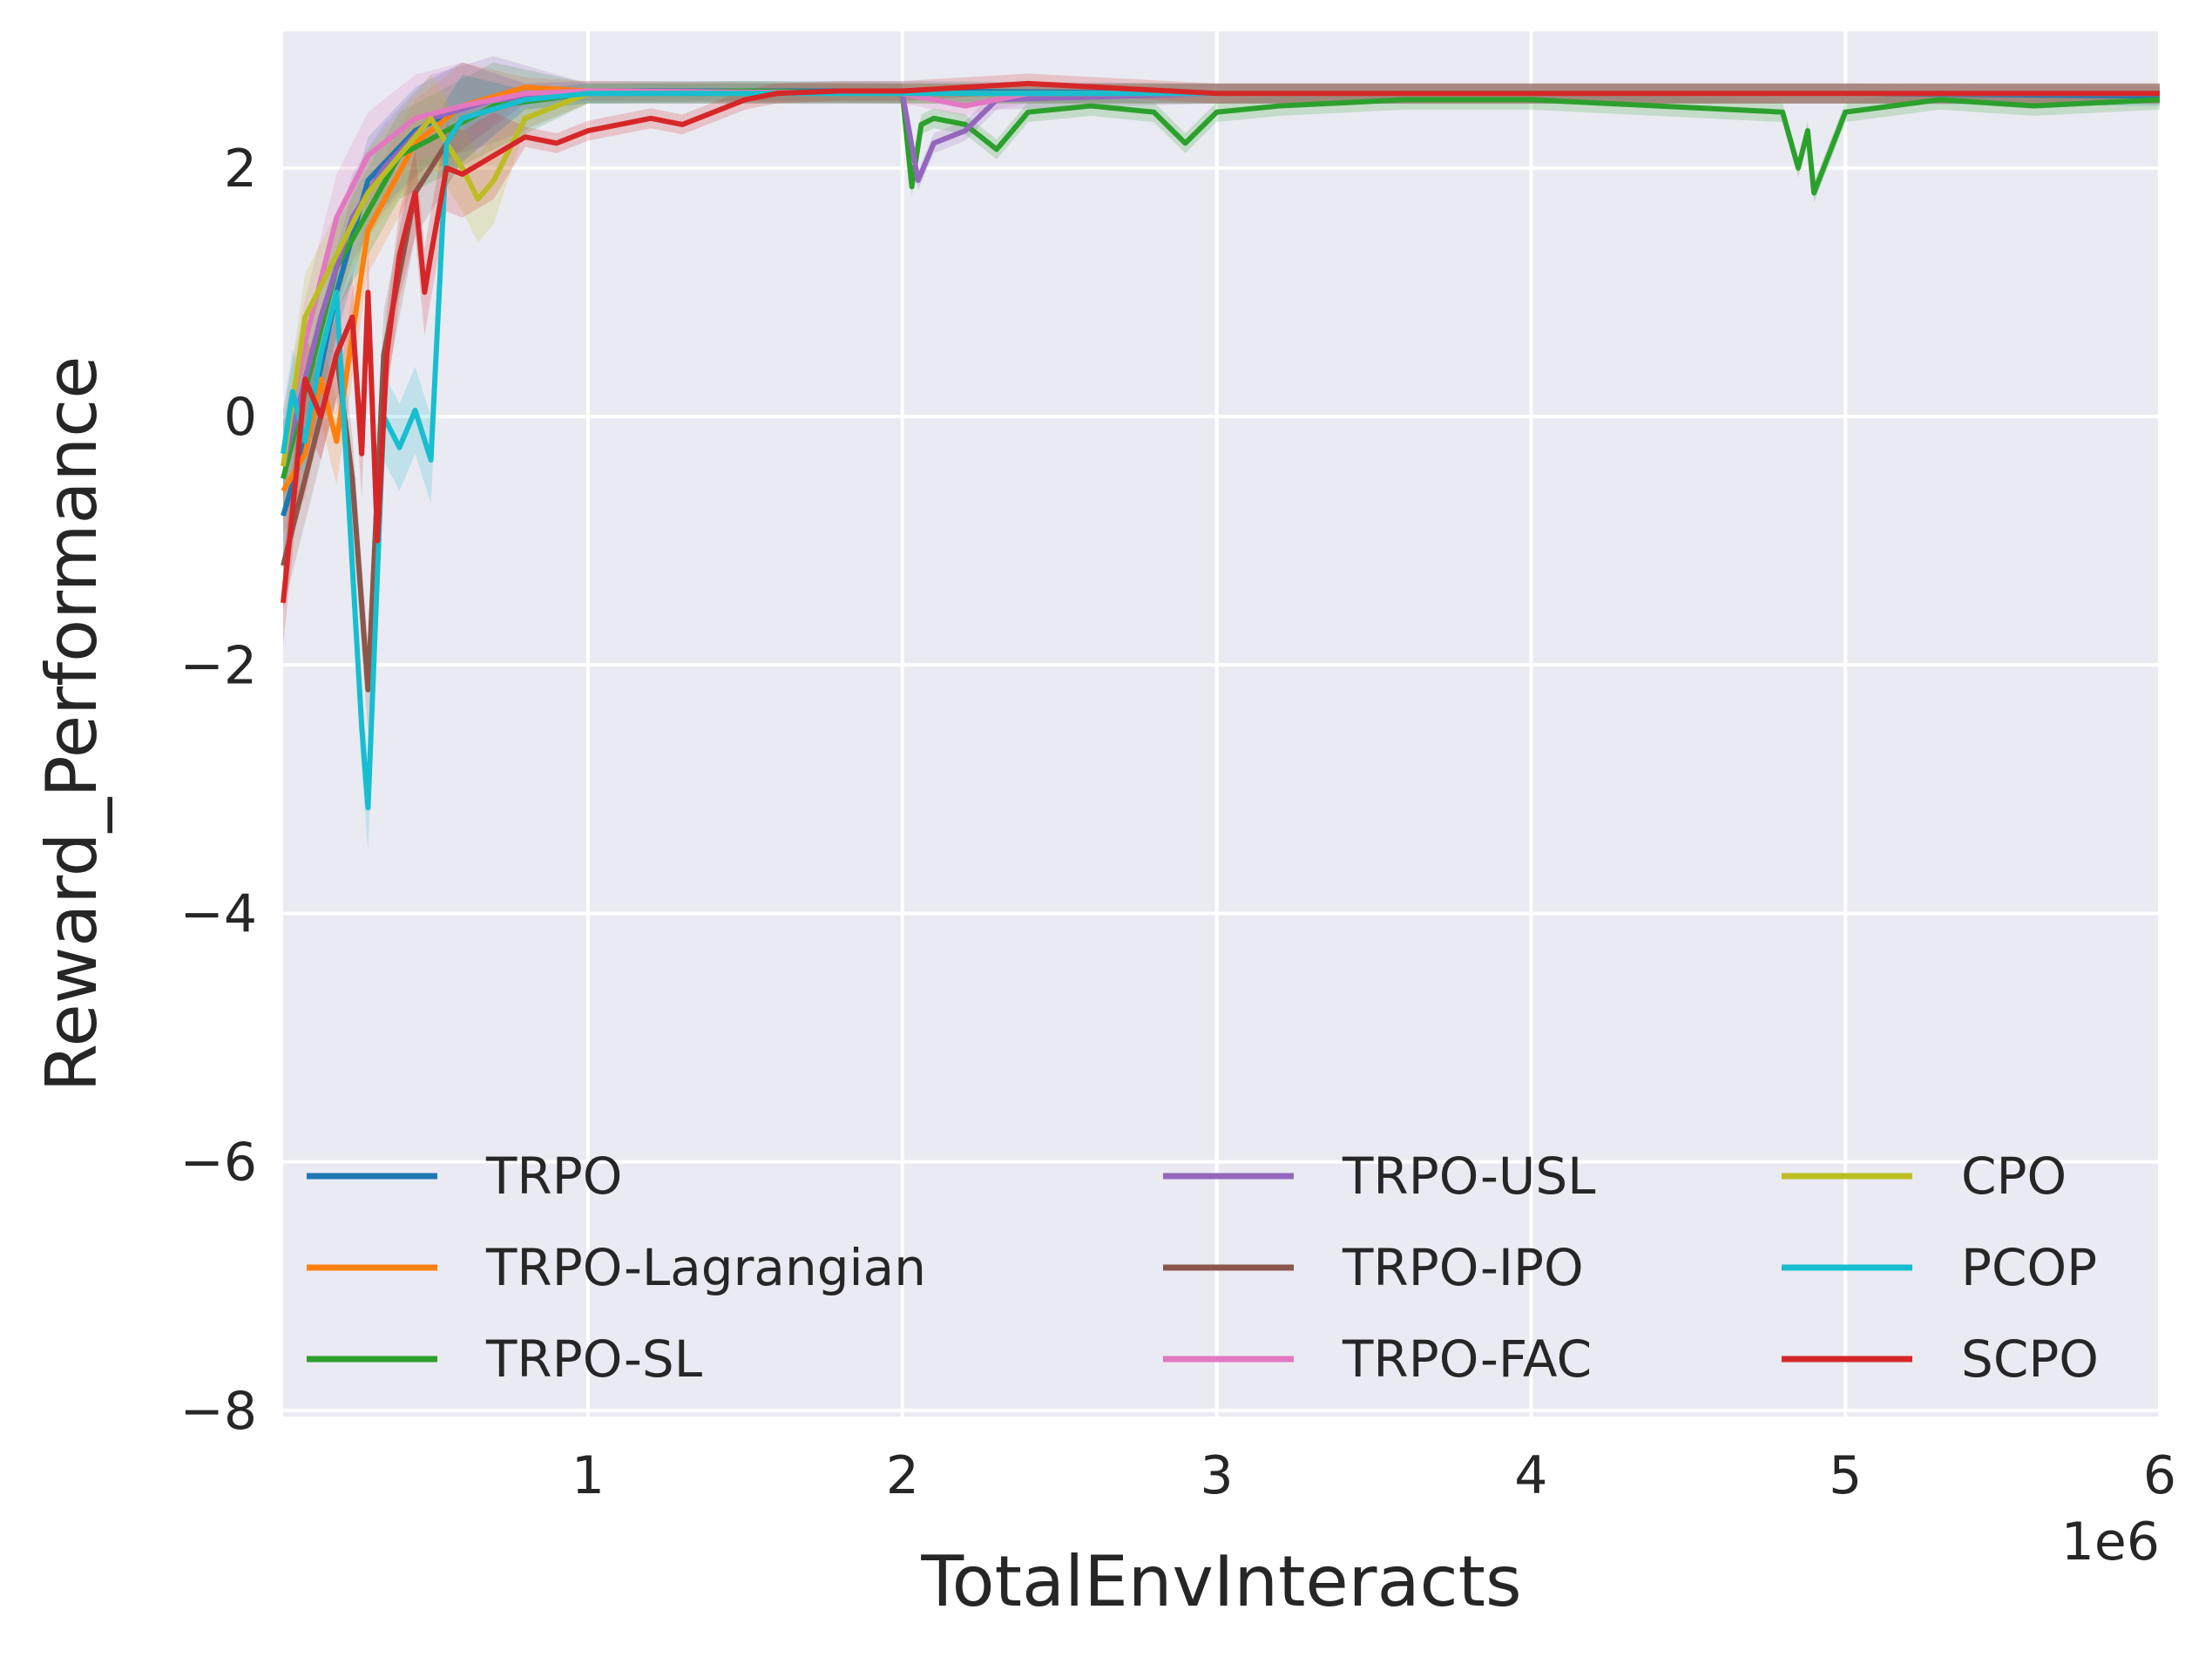  Describe the element at coordinates (2030, 1359) in the screenshot. I see `legend-label: SCPO` at that location.